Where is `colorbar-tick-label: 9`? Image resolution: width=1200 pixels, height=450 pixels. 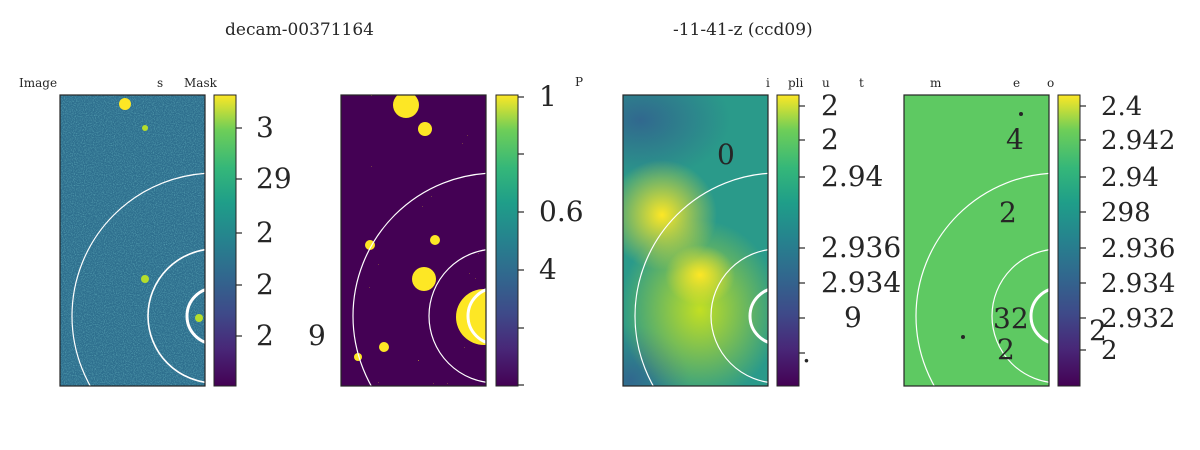 colorbar-tick-label: 9 is located at coordinates (853, 317).